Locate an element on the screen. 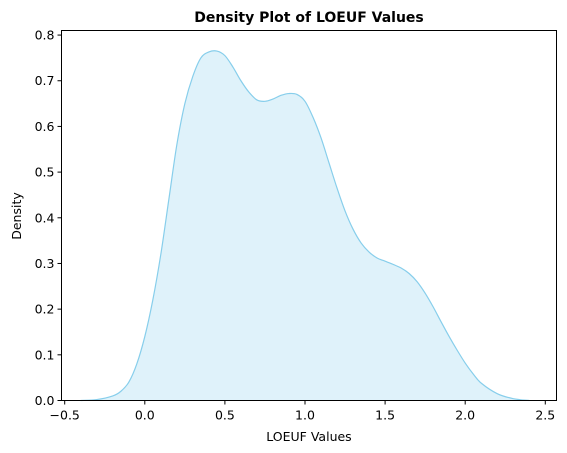 The width and height of the screenshot is (567, 453). x-tick-label: 0.5 is located at coordinates (225, 415).